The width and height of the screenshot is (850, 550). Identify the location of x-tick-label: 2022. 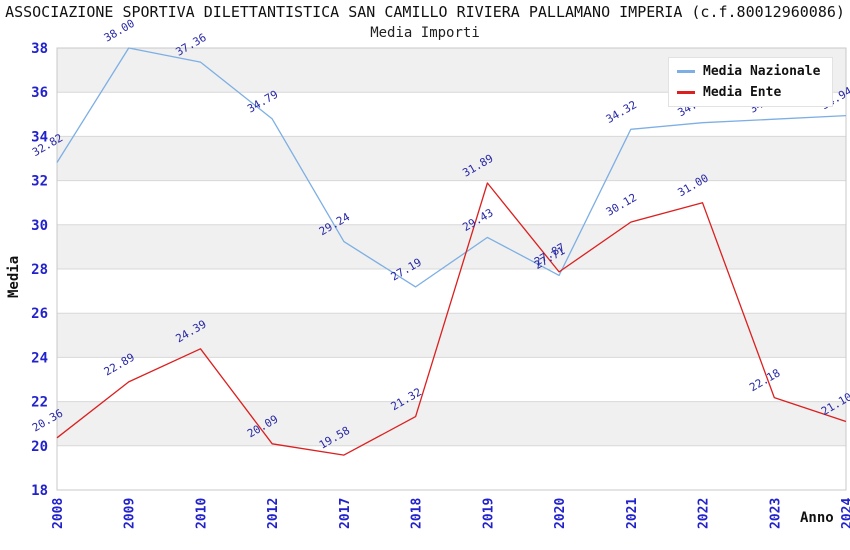
(704, 513).